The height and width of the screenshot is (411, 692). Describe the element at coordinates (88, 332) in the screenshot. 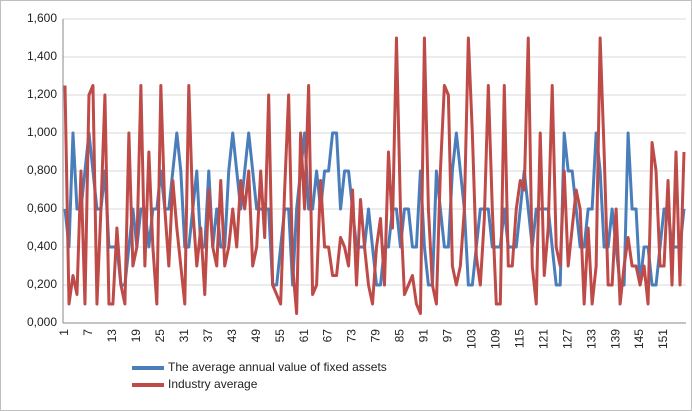

I see `x-tick-label: 7` at that location.